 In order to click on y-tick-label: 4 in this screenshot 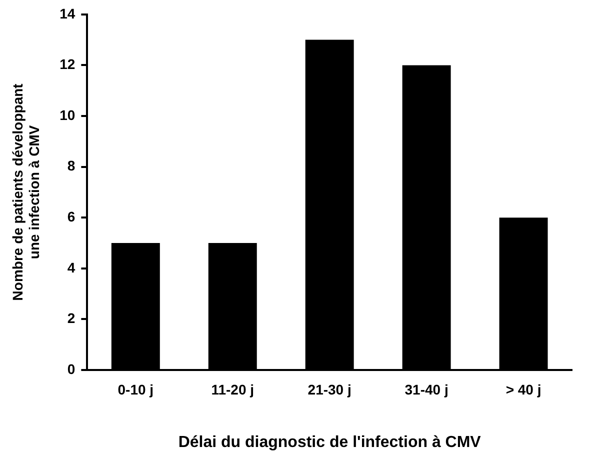, I will do `click(71, 267)`.